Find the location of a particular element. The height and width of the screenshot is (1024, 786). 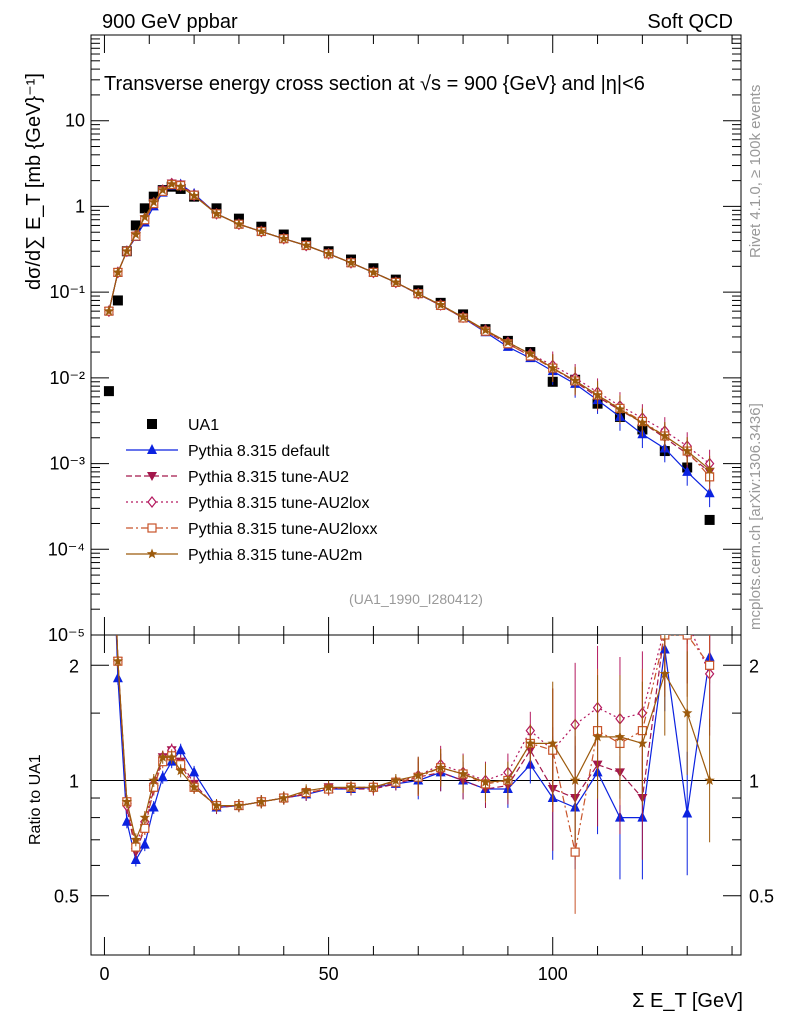

x-axis-label: Σ E_T [GeV] is located at coordinates (687, 1001).